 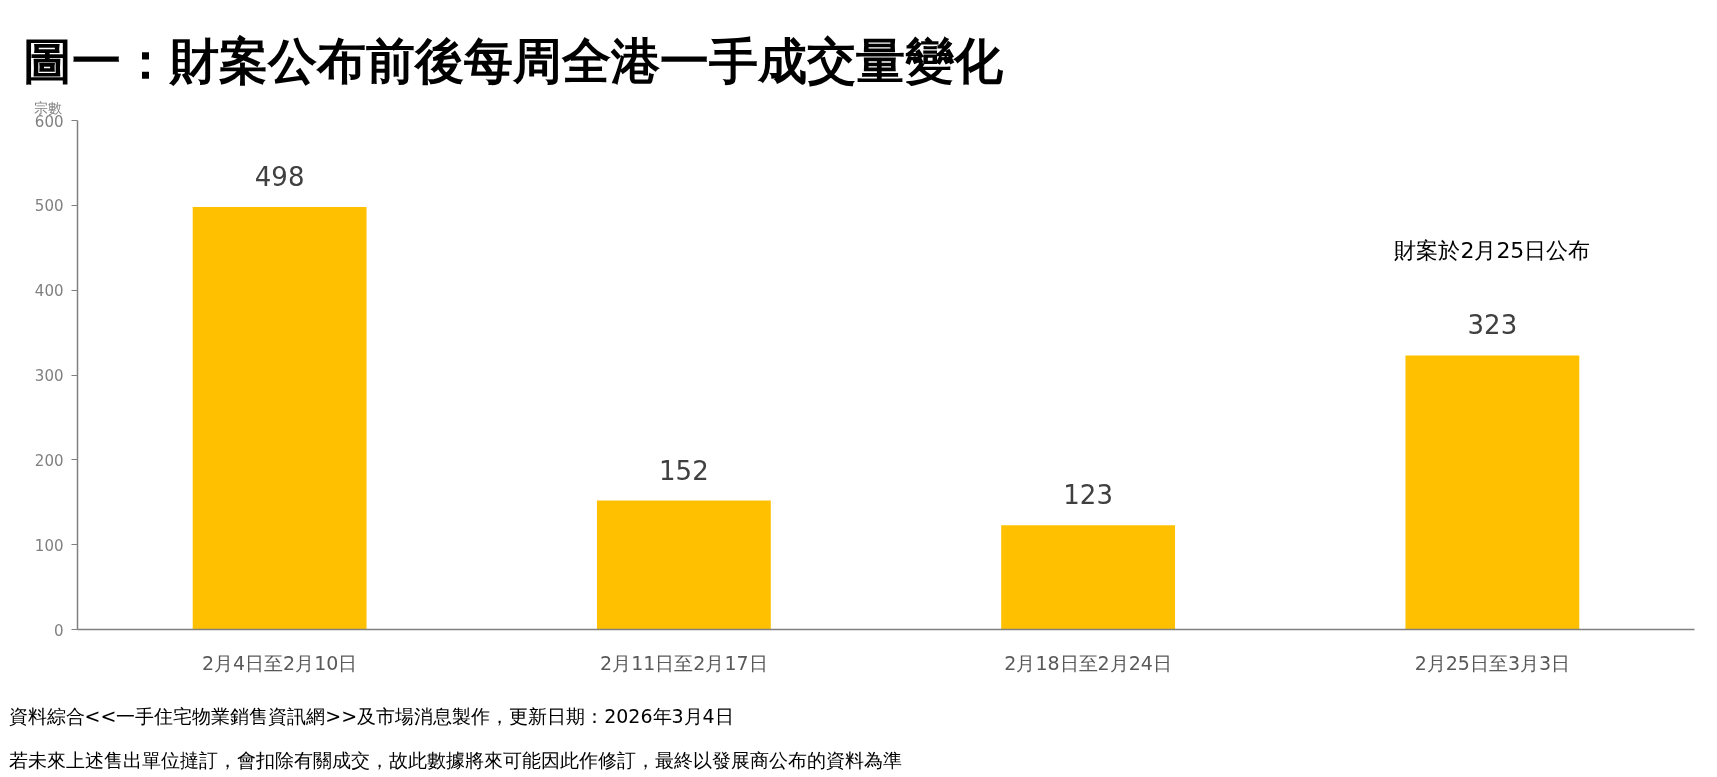 What do you see at coordinates (1492, 250) in the screenshot?
I see `annotation: 財案於2月25日公布` at bounding box center [1492, 250].